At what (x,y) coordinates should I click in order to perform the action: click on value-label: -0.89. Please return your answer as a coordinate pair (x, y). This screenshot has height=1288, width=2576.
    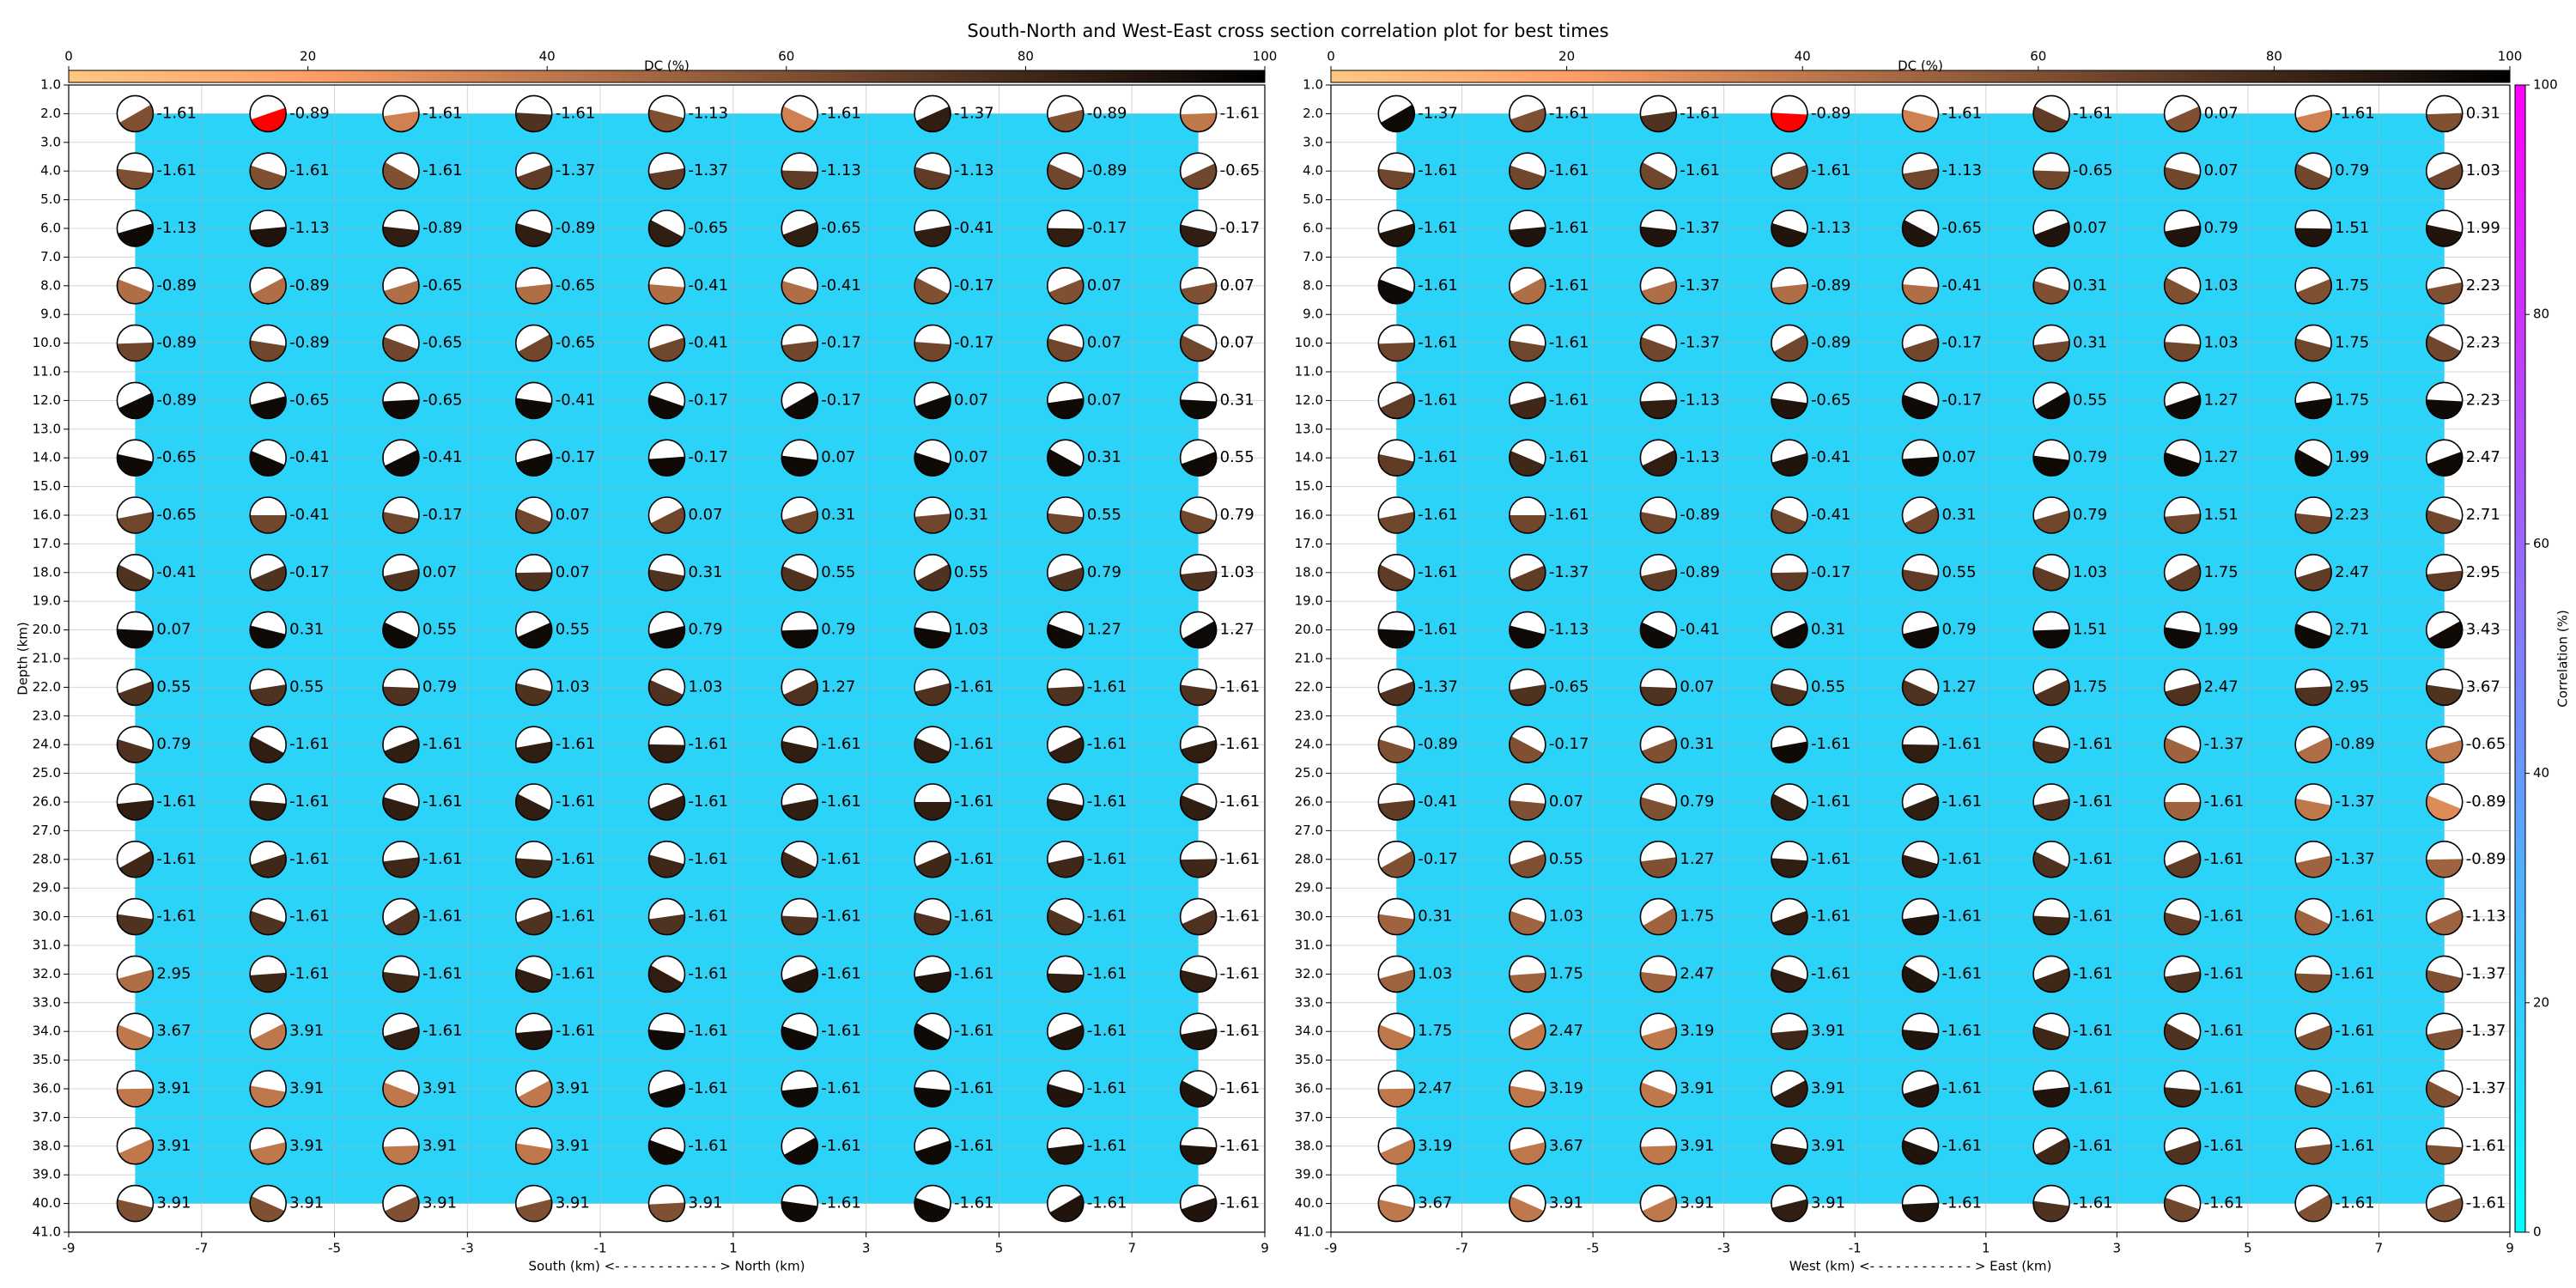
    Looking at the image, I should click on (1438, 744).